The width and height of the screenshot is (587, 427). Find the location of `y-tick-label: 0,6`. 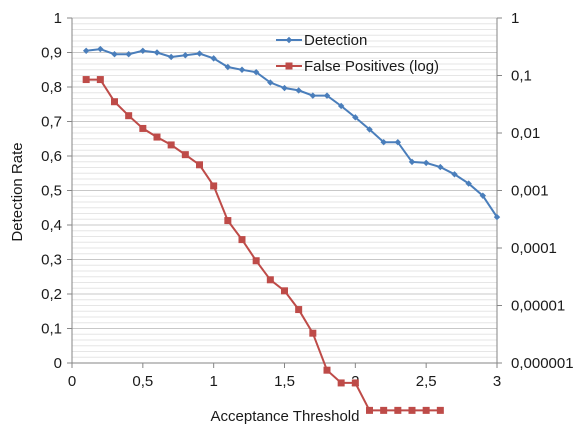

y-tick-label: 0,6 is located at coordinates (51, 156).